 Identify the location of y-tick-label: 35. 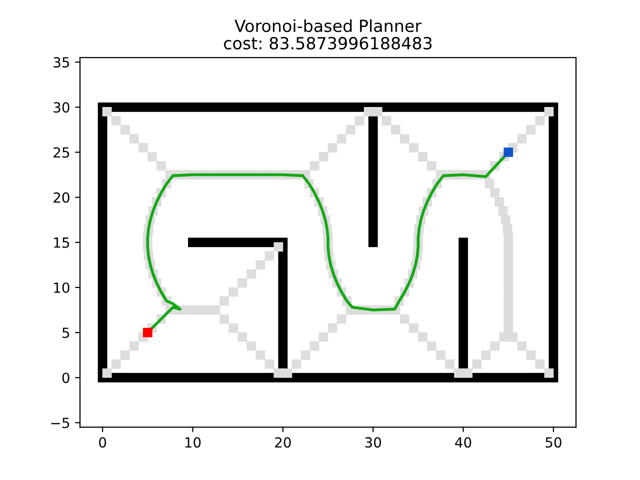
(62, 62).